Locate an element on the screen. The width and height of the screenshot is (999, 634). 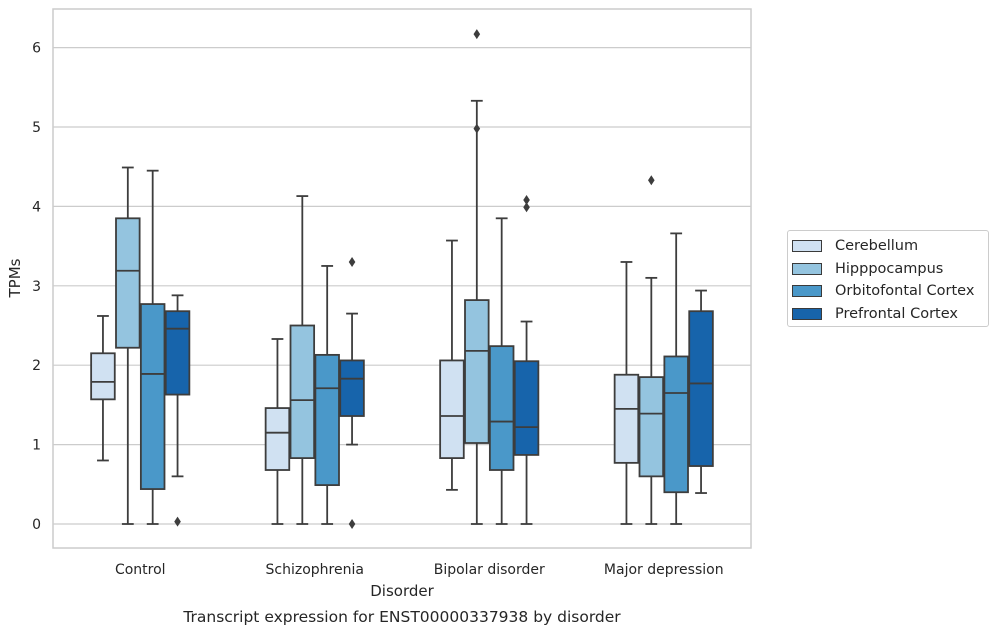
legend-label: Prefrontal Cortex is located at coordinates (896, 313).